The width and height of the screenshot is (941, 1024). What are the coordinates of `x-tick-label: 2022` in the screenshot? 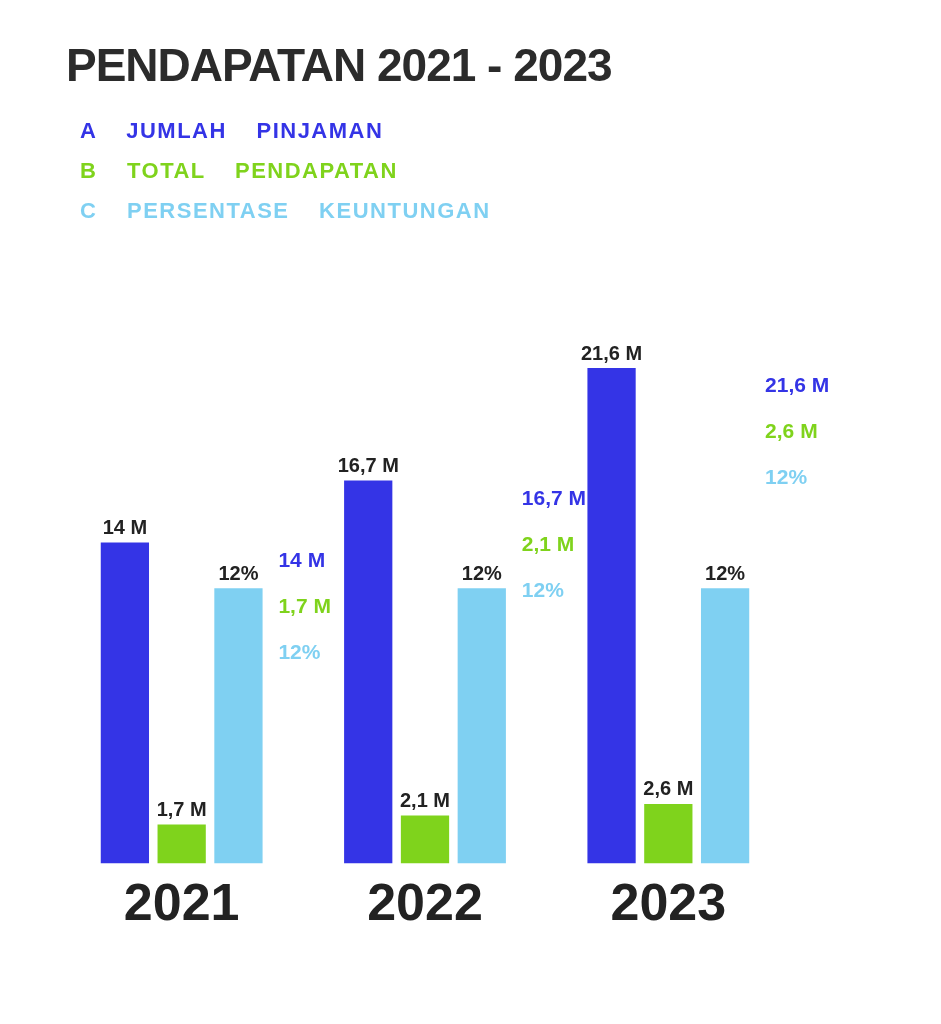 It's located at (425, 902).